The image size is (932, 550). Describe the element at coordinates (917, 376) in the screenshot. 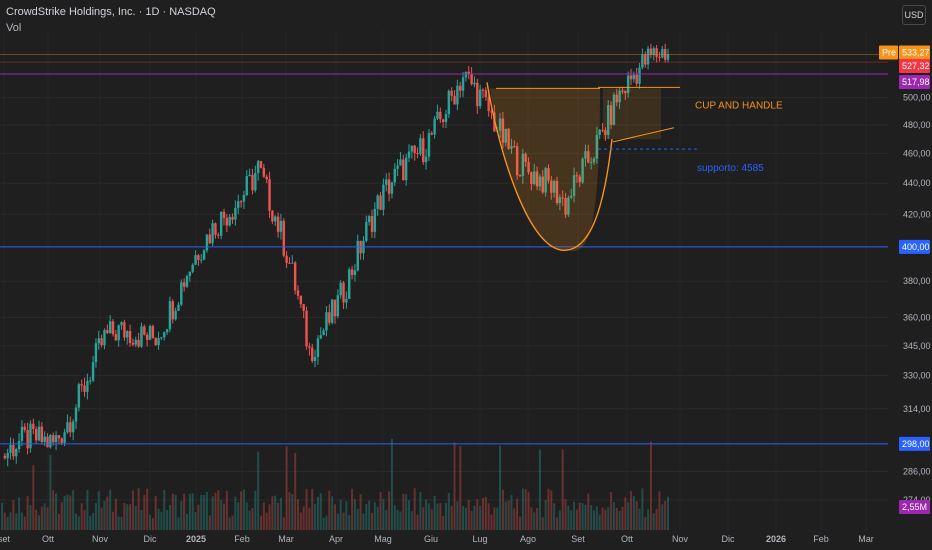

I see `y-tick-label: 330,00` at that location.